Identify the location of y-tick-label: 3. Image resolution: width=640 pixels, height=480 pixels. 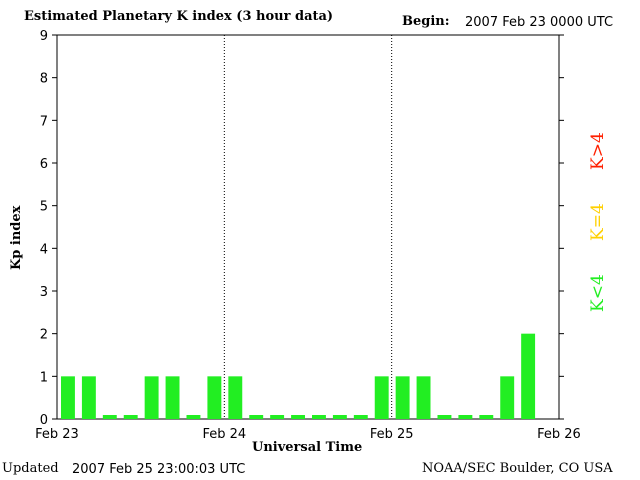
(44, 292).